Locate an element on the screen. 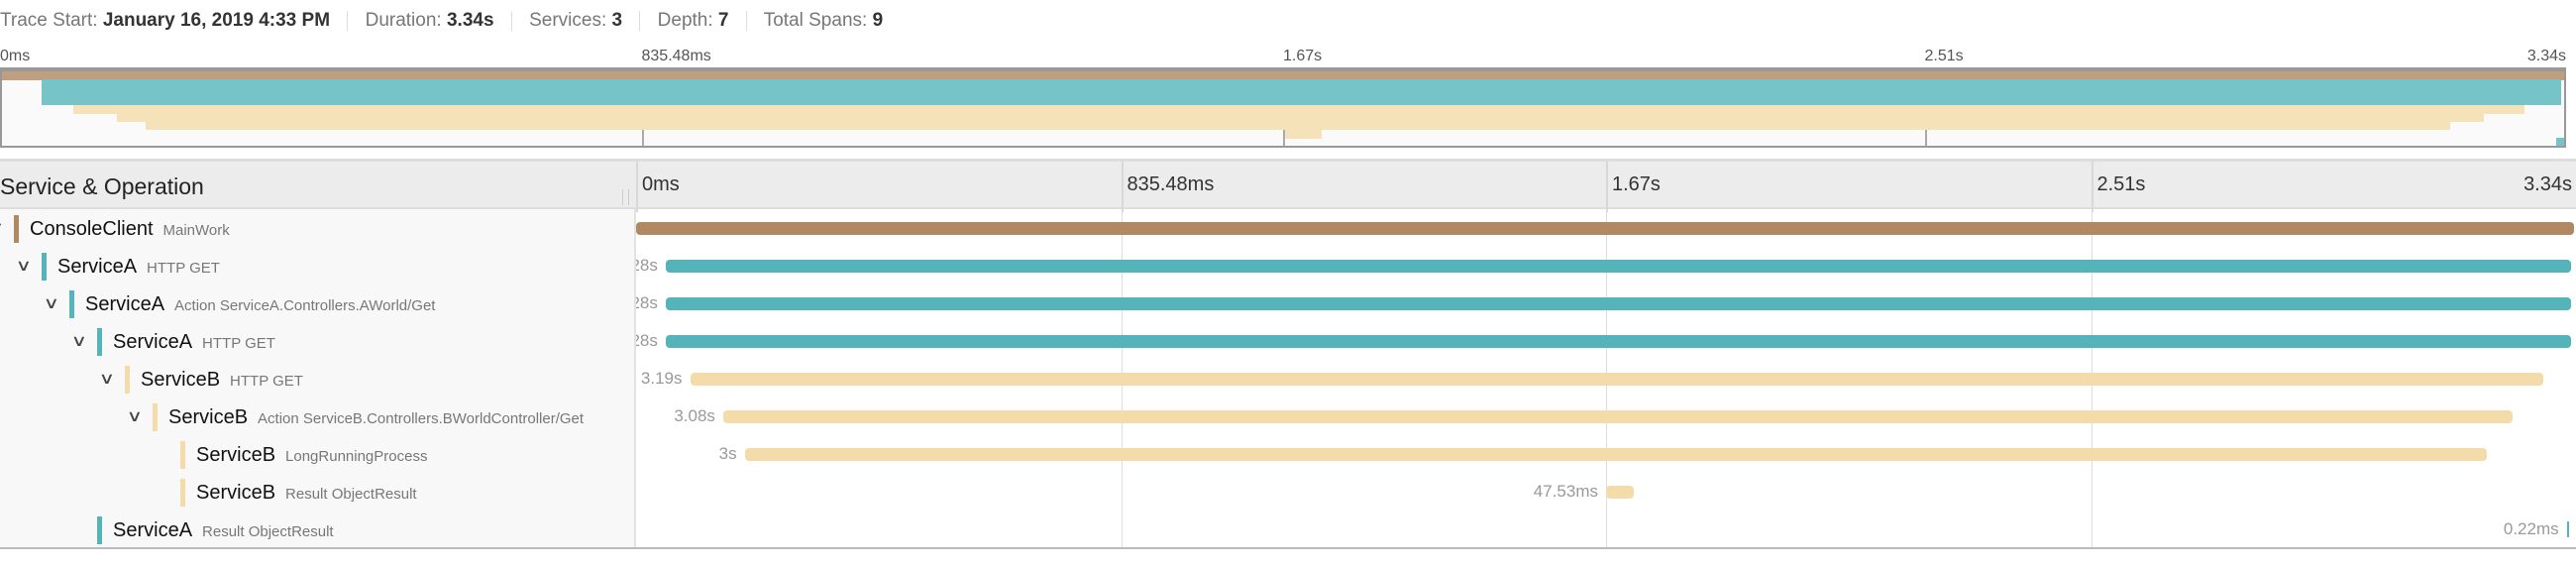  minimap-tick-label: 1.67s is located at coordinates (1303, 56).